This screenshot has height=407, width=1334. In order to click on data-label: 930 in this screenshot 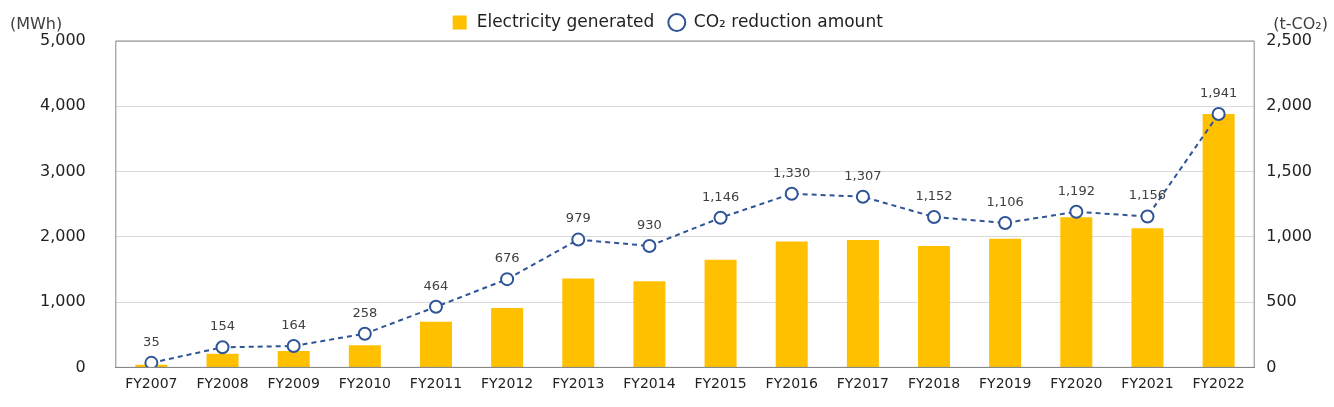, I will do `click(649, 224)`.